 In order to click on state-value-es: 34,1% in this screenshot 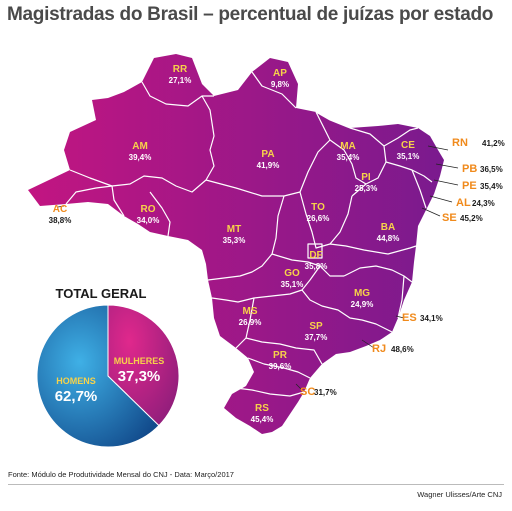, I will do `click(431, 318)`.